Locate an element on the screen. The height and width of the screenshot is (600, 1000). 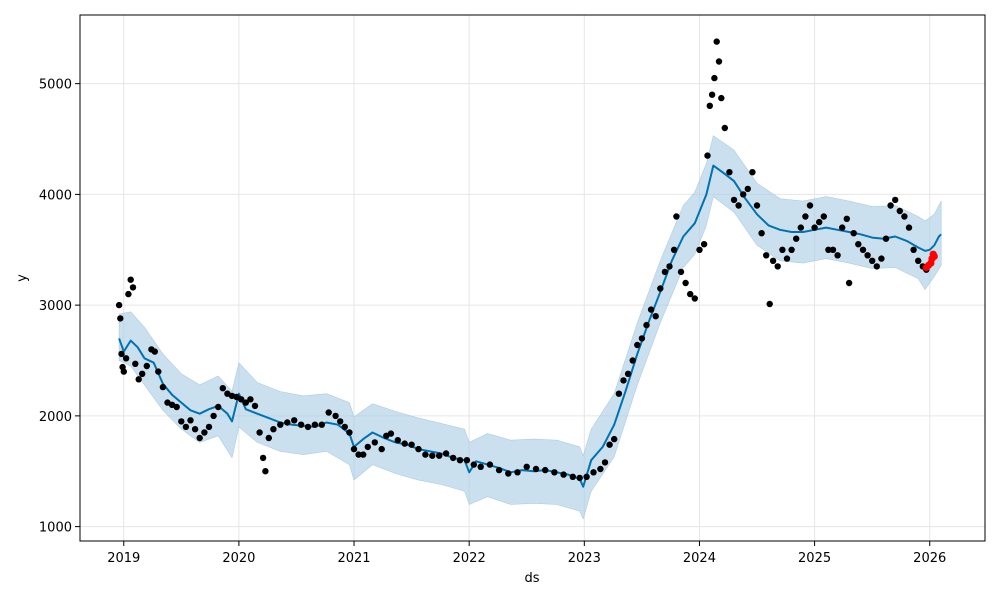
x-tick-label: 2024 is located at coordinates (699, 558).